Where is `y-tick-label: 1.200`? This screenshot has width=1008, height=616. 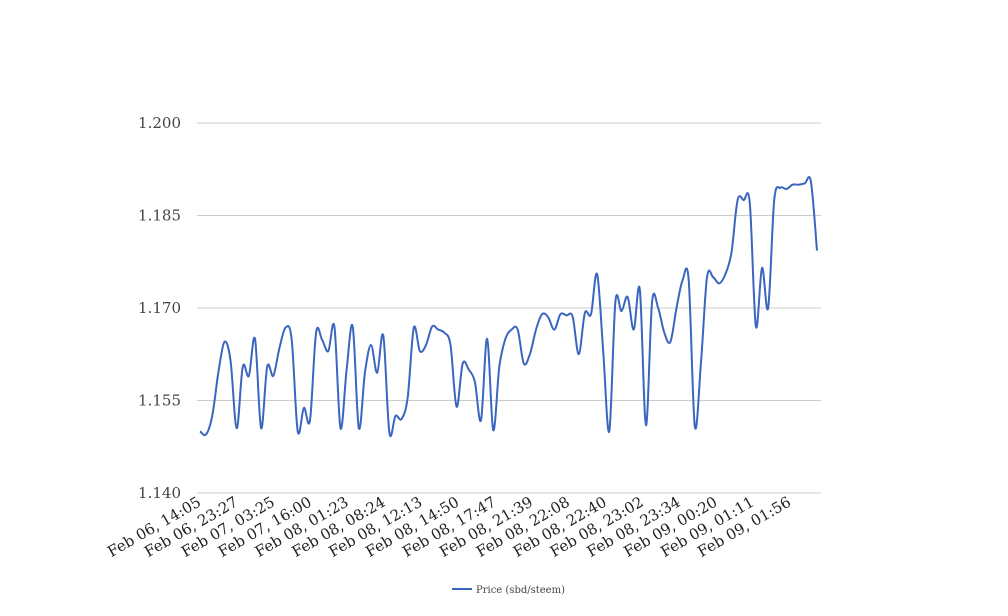 y-tick-label: 1.200 is located at coordinates (159, 123).